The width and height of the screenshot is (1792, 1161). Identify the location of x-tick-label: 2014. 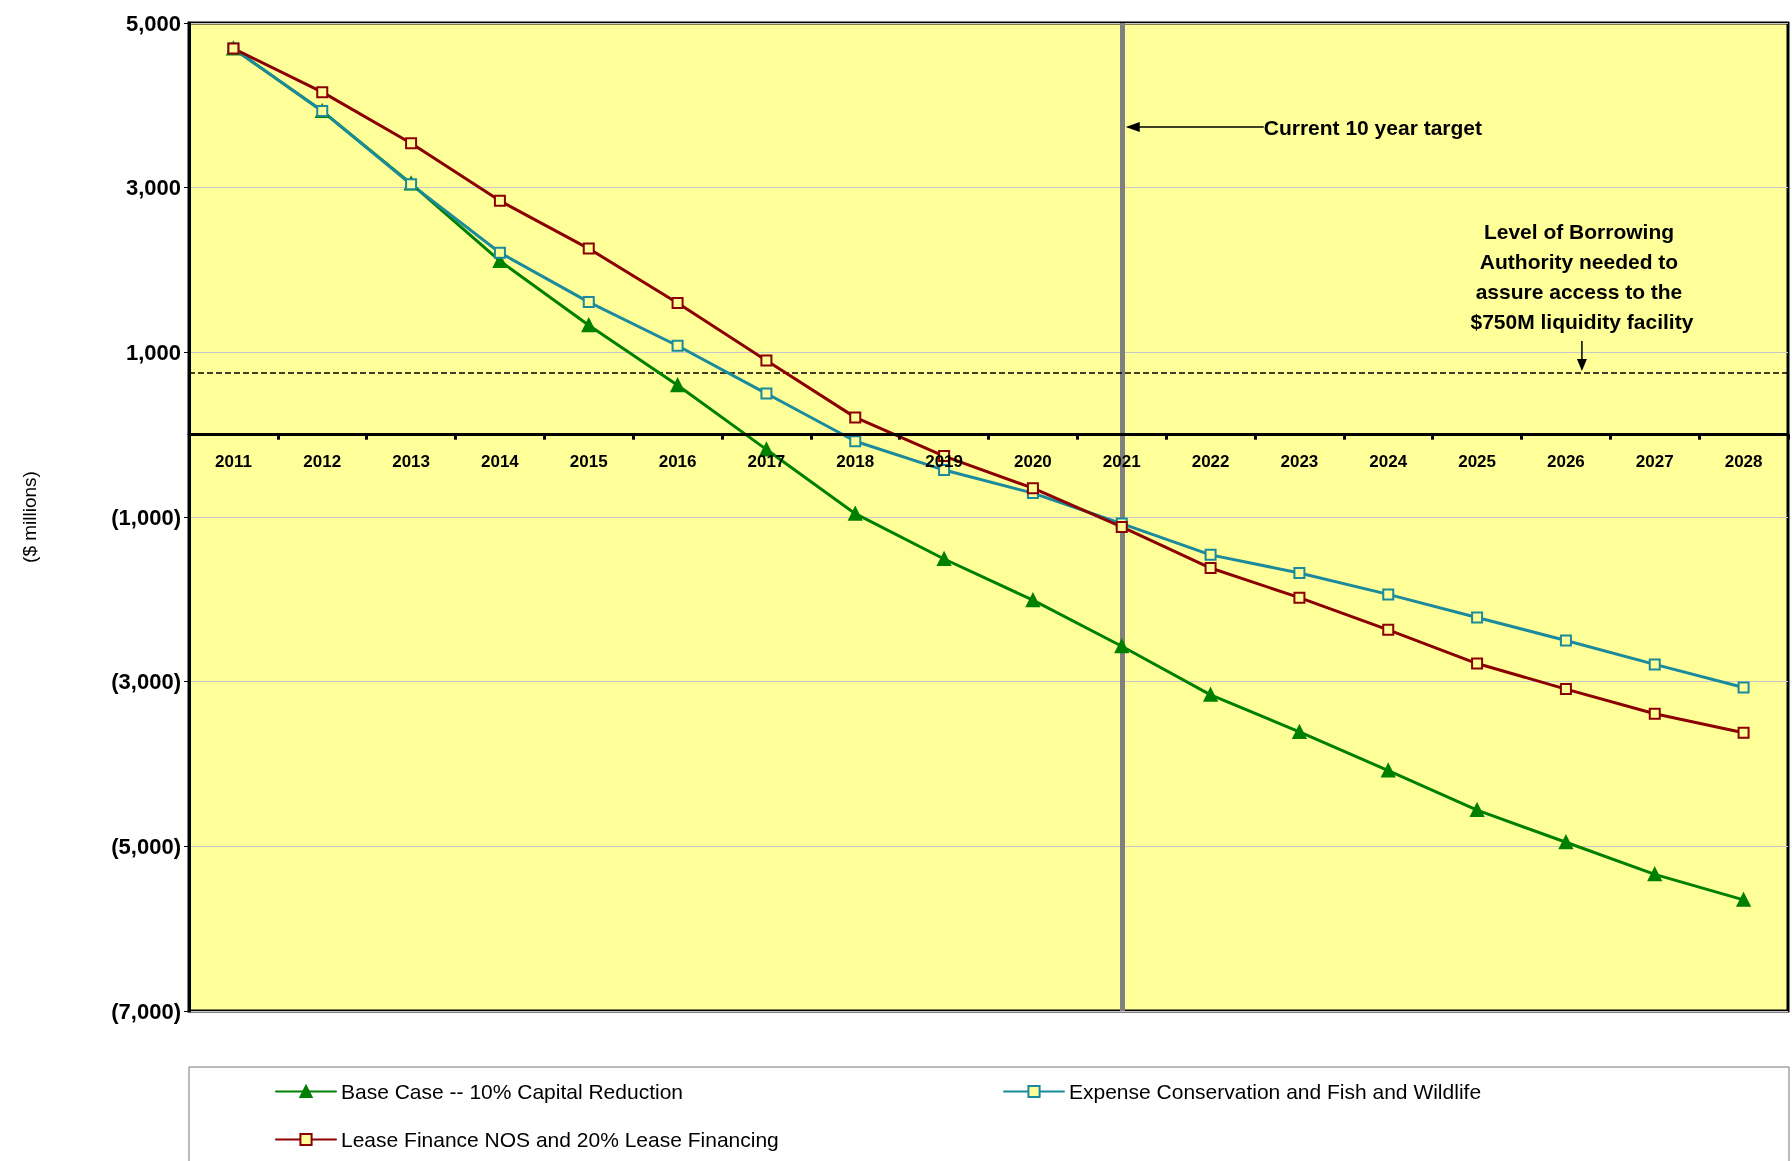
(500, 461).